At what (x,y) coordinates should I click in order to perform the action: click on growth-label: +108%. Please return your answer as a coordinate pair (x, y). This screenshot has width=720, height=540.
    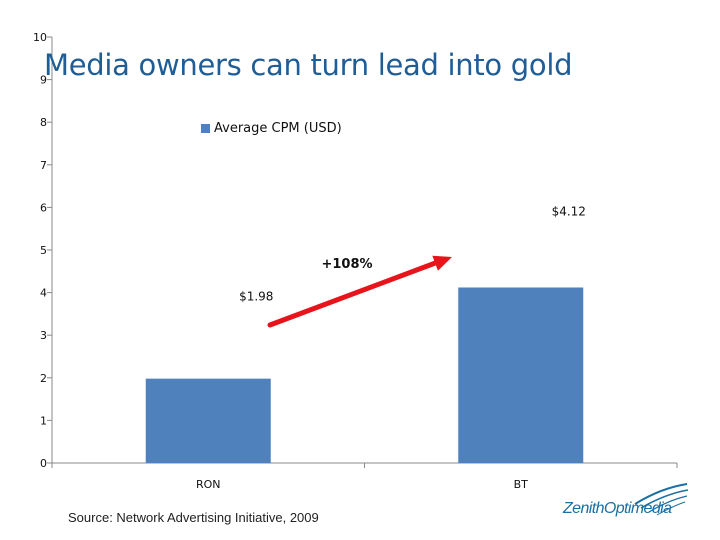
    Looking at the image, I should click on (346, 264).